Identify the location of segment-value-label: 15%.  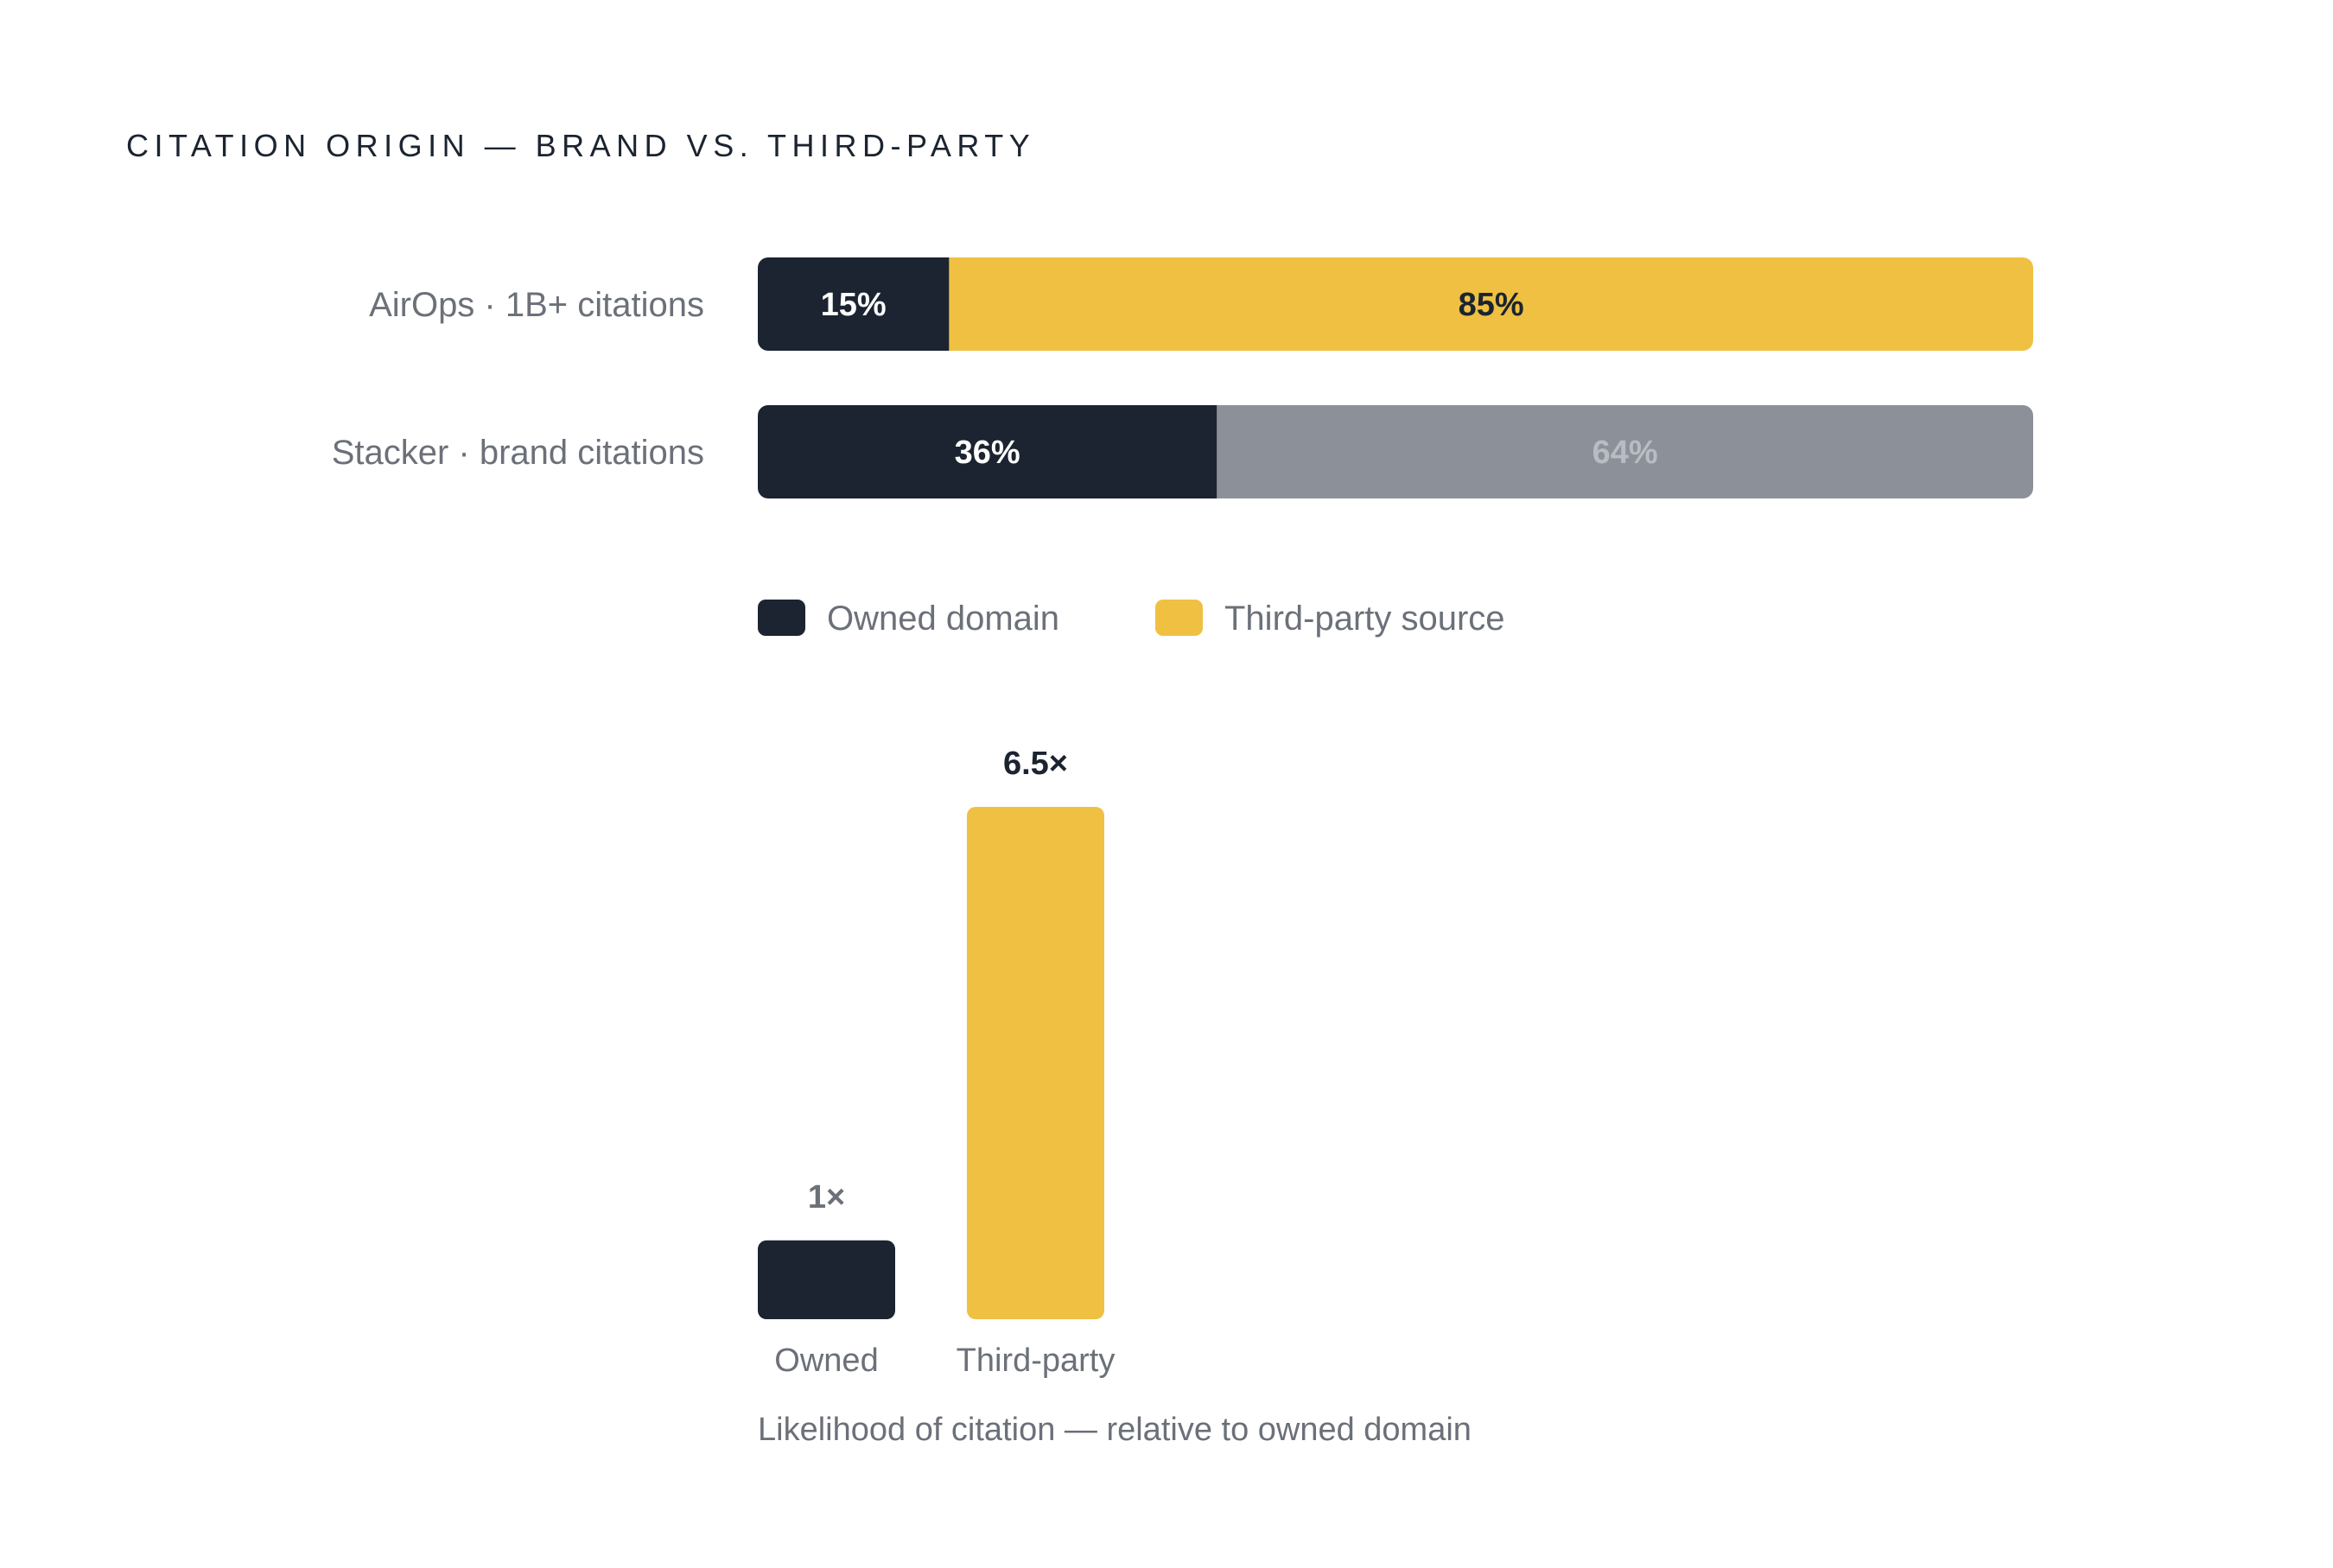
(854, 305).